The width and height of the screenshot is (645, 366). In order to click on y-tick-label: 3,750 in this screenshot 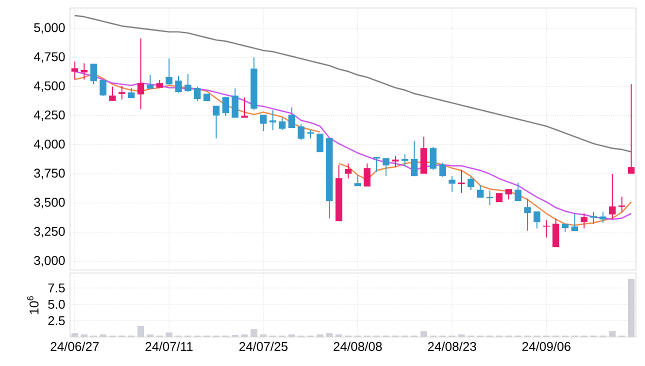, I will do `click(49, 174)`.